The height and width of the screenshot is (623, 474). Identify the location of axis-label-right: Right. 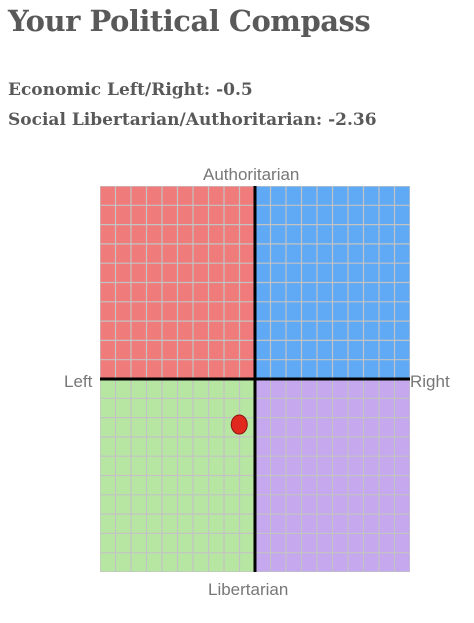
(430, 381).